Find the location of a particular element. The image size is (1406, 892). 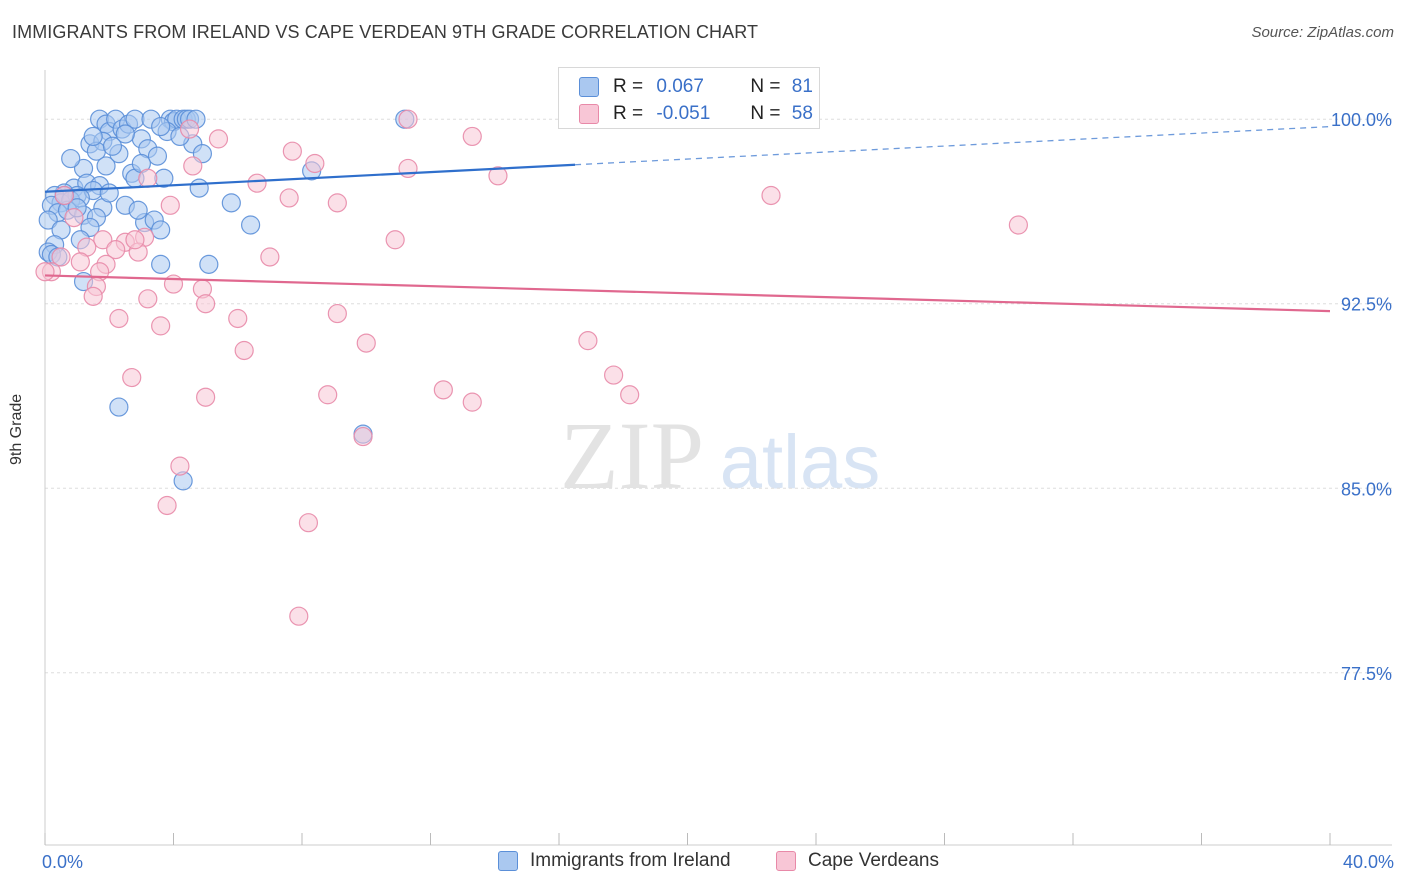

cape-verdean-trend-line is located at coordinates (687, 293).